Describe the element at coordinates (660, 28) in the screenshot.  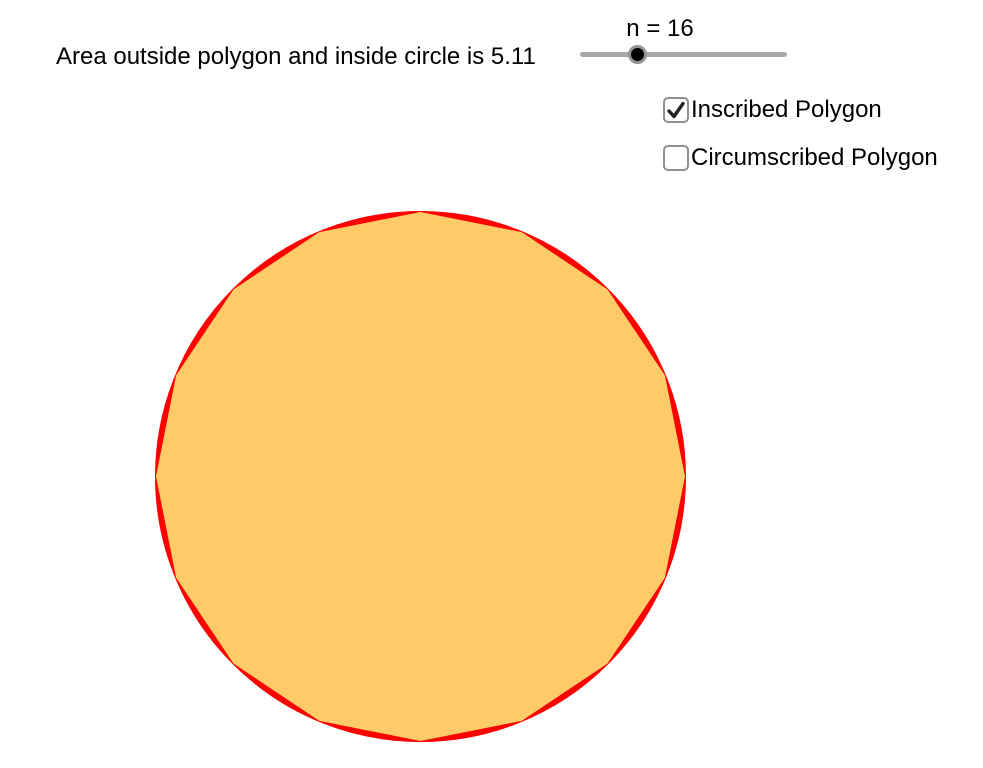
I see `n-slider-label: n = 16` at that location.